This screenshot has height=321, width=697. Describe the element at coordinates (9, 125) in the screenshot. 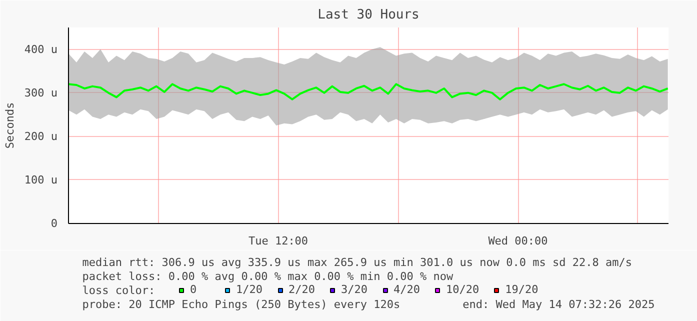

I see `y-axis-title: Seconds` at that location.